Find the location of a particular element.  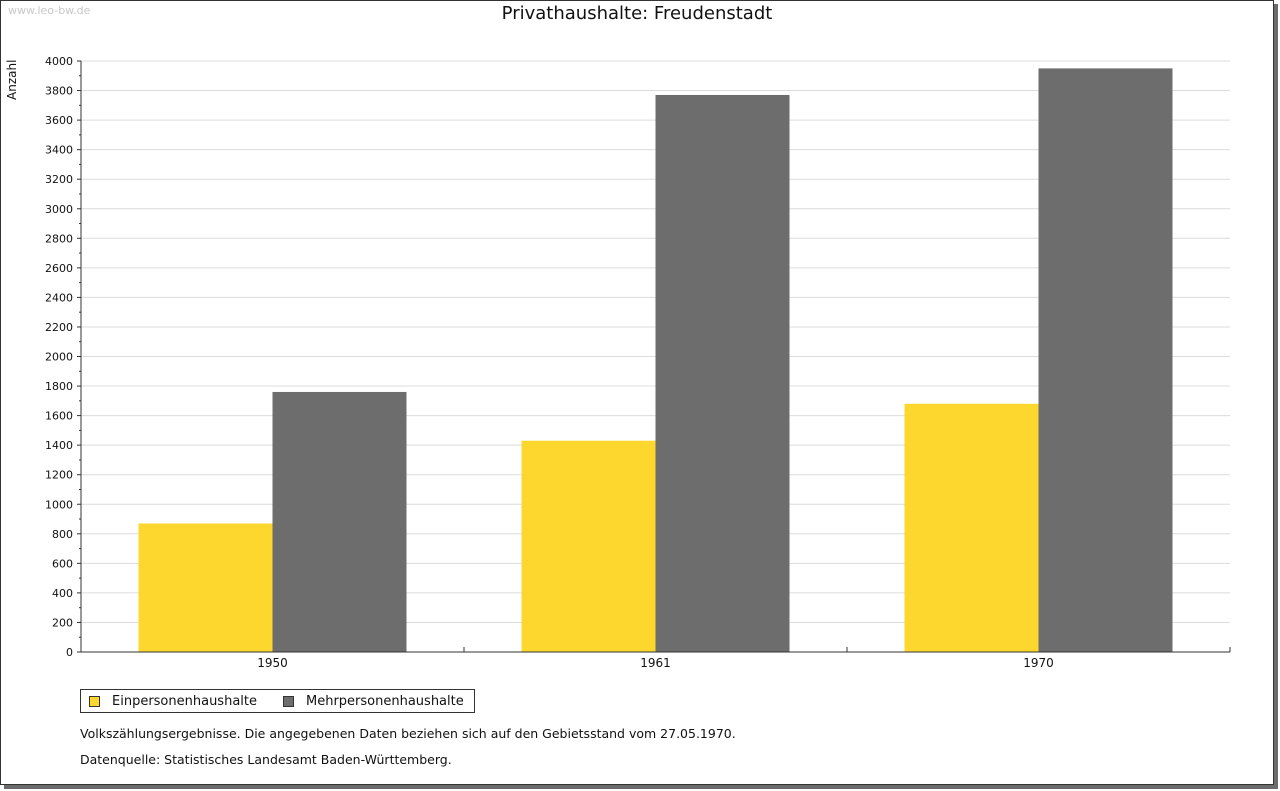

legend-label: Einpersonenhaushalte is located at coordinates (184, 701).